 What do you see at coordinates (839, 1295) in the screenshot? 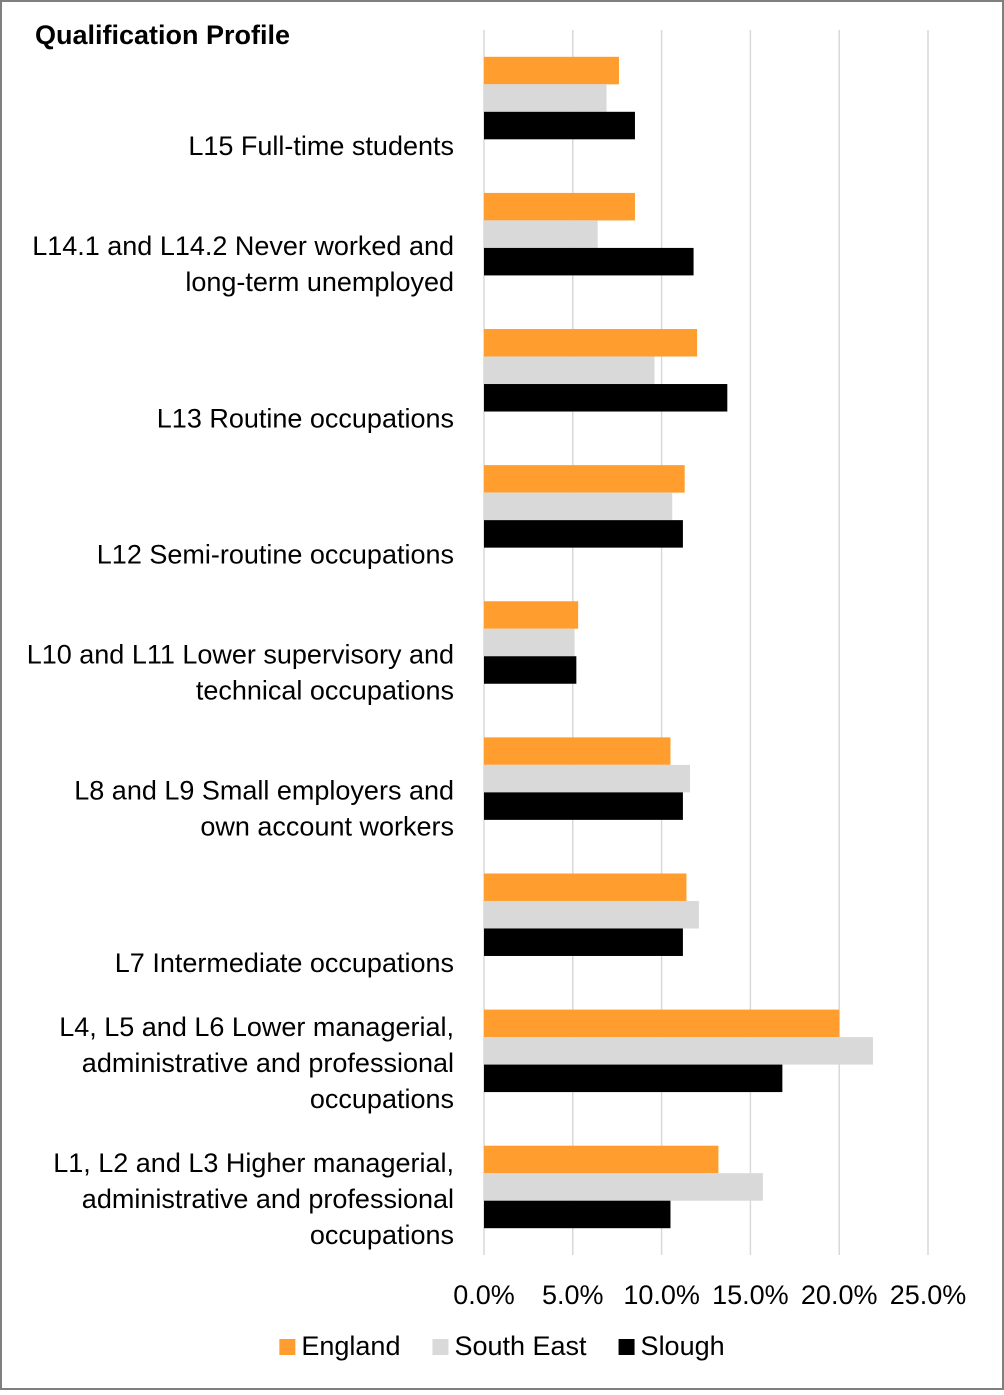
I see `x-tick-label: 20.0%` at bounding box center [839, 1295].